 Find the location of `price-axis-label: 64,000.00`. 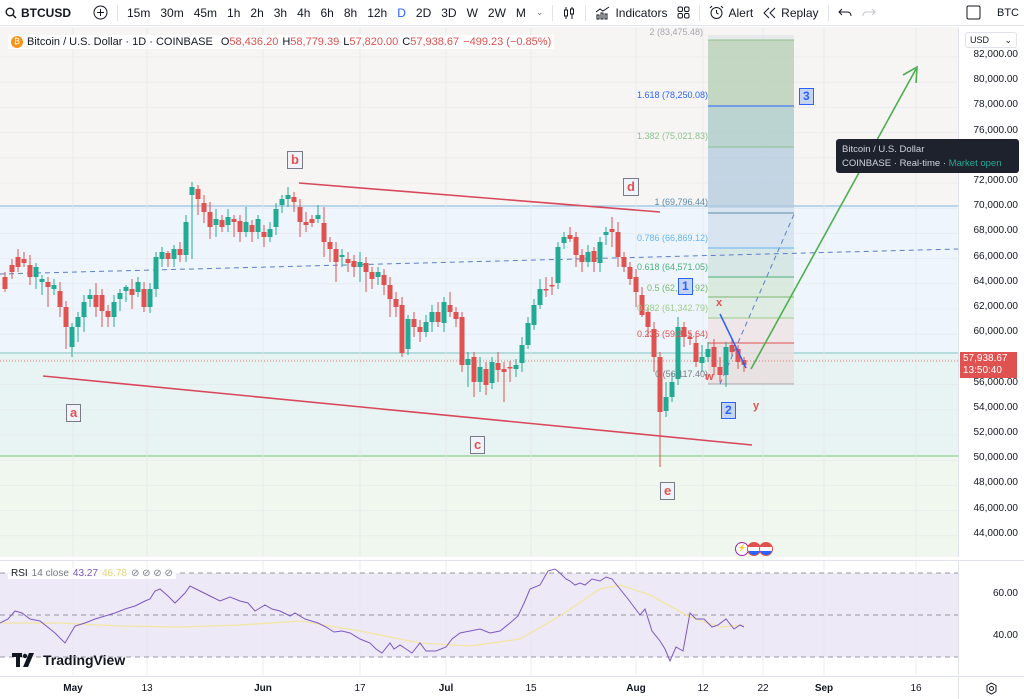

price-axis-label: 64,000.00 is located at coordinates (996, 281).